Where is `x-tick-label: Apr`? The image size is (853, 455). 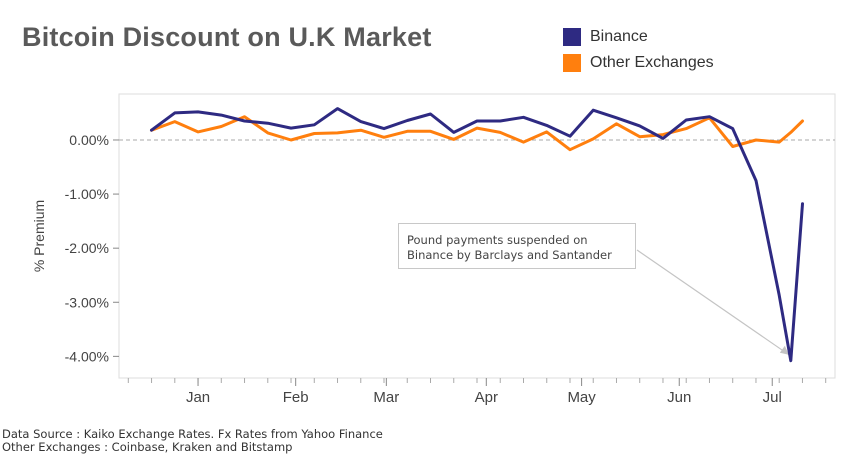
x-tick-label: Apr is located at coordinates (486, 397).